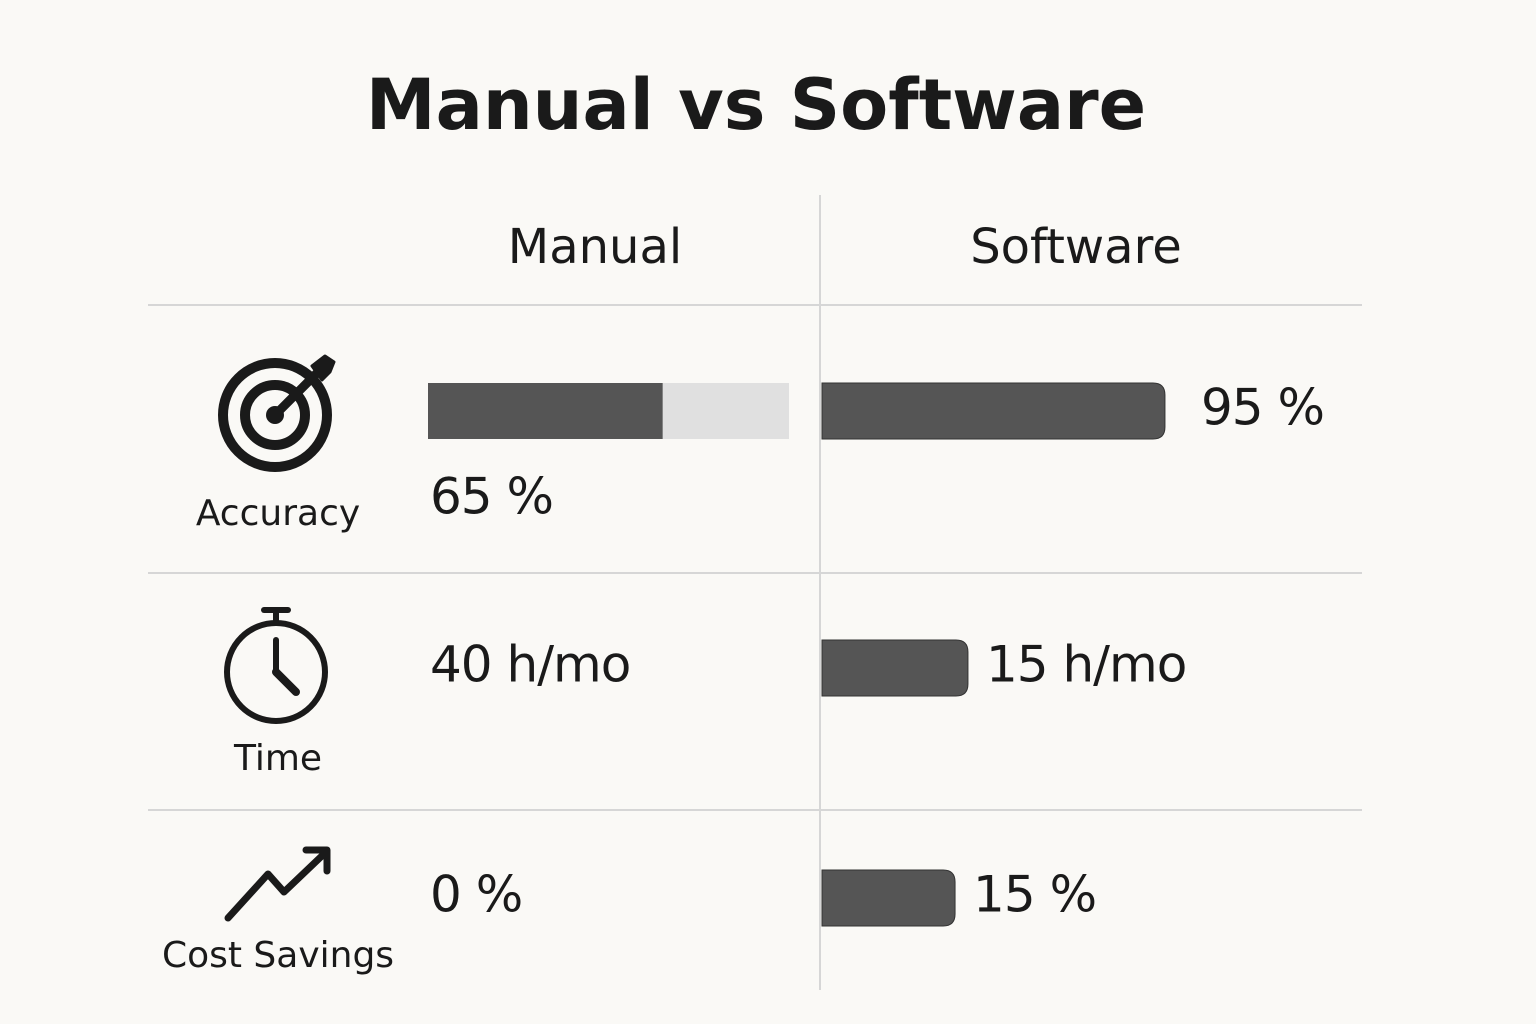 The height and width of the screenshot is (1024, 1536). I want to click on trend-icon, so click(277, 884).